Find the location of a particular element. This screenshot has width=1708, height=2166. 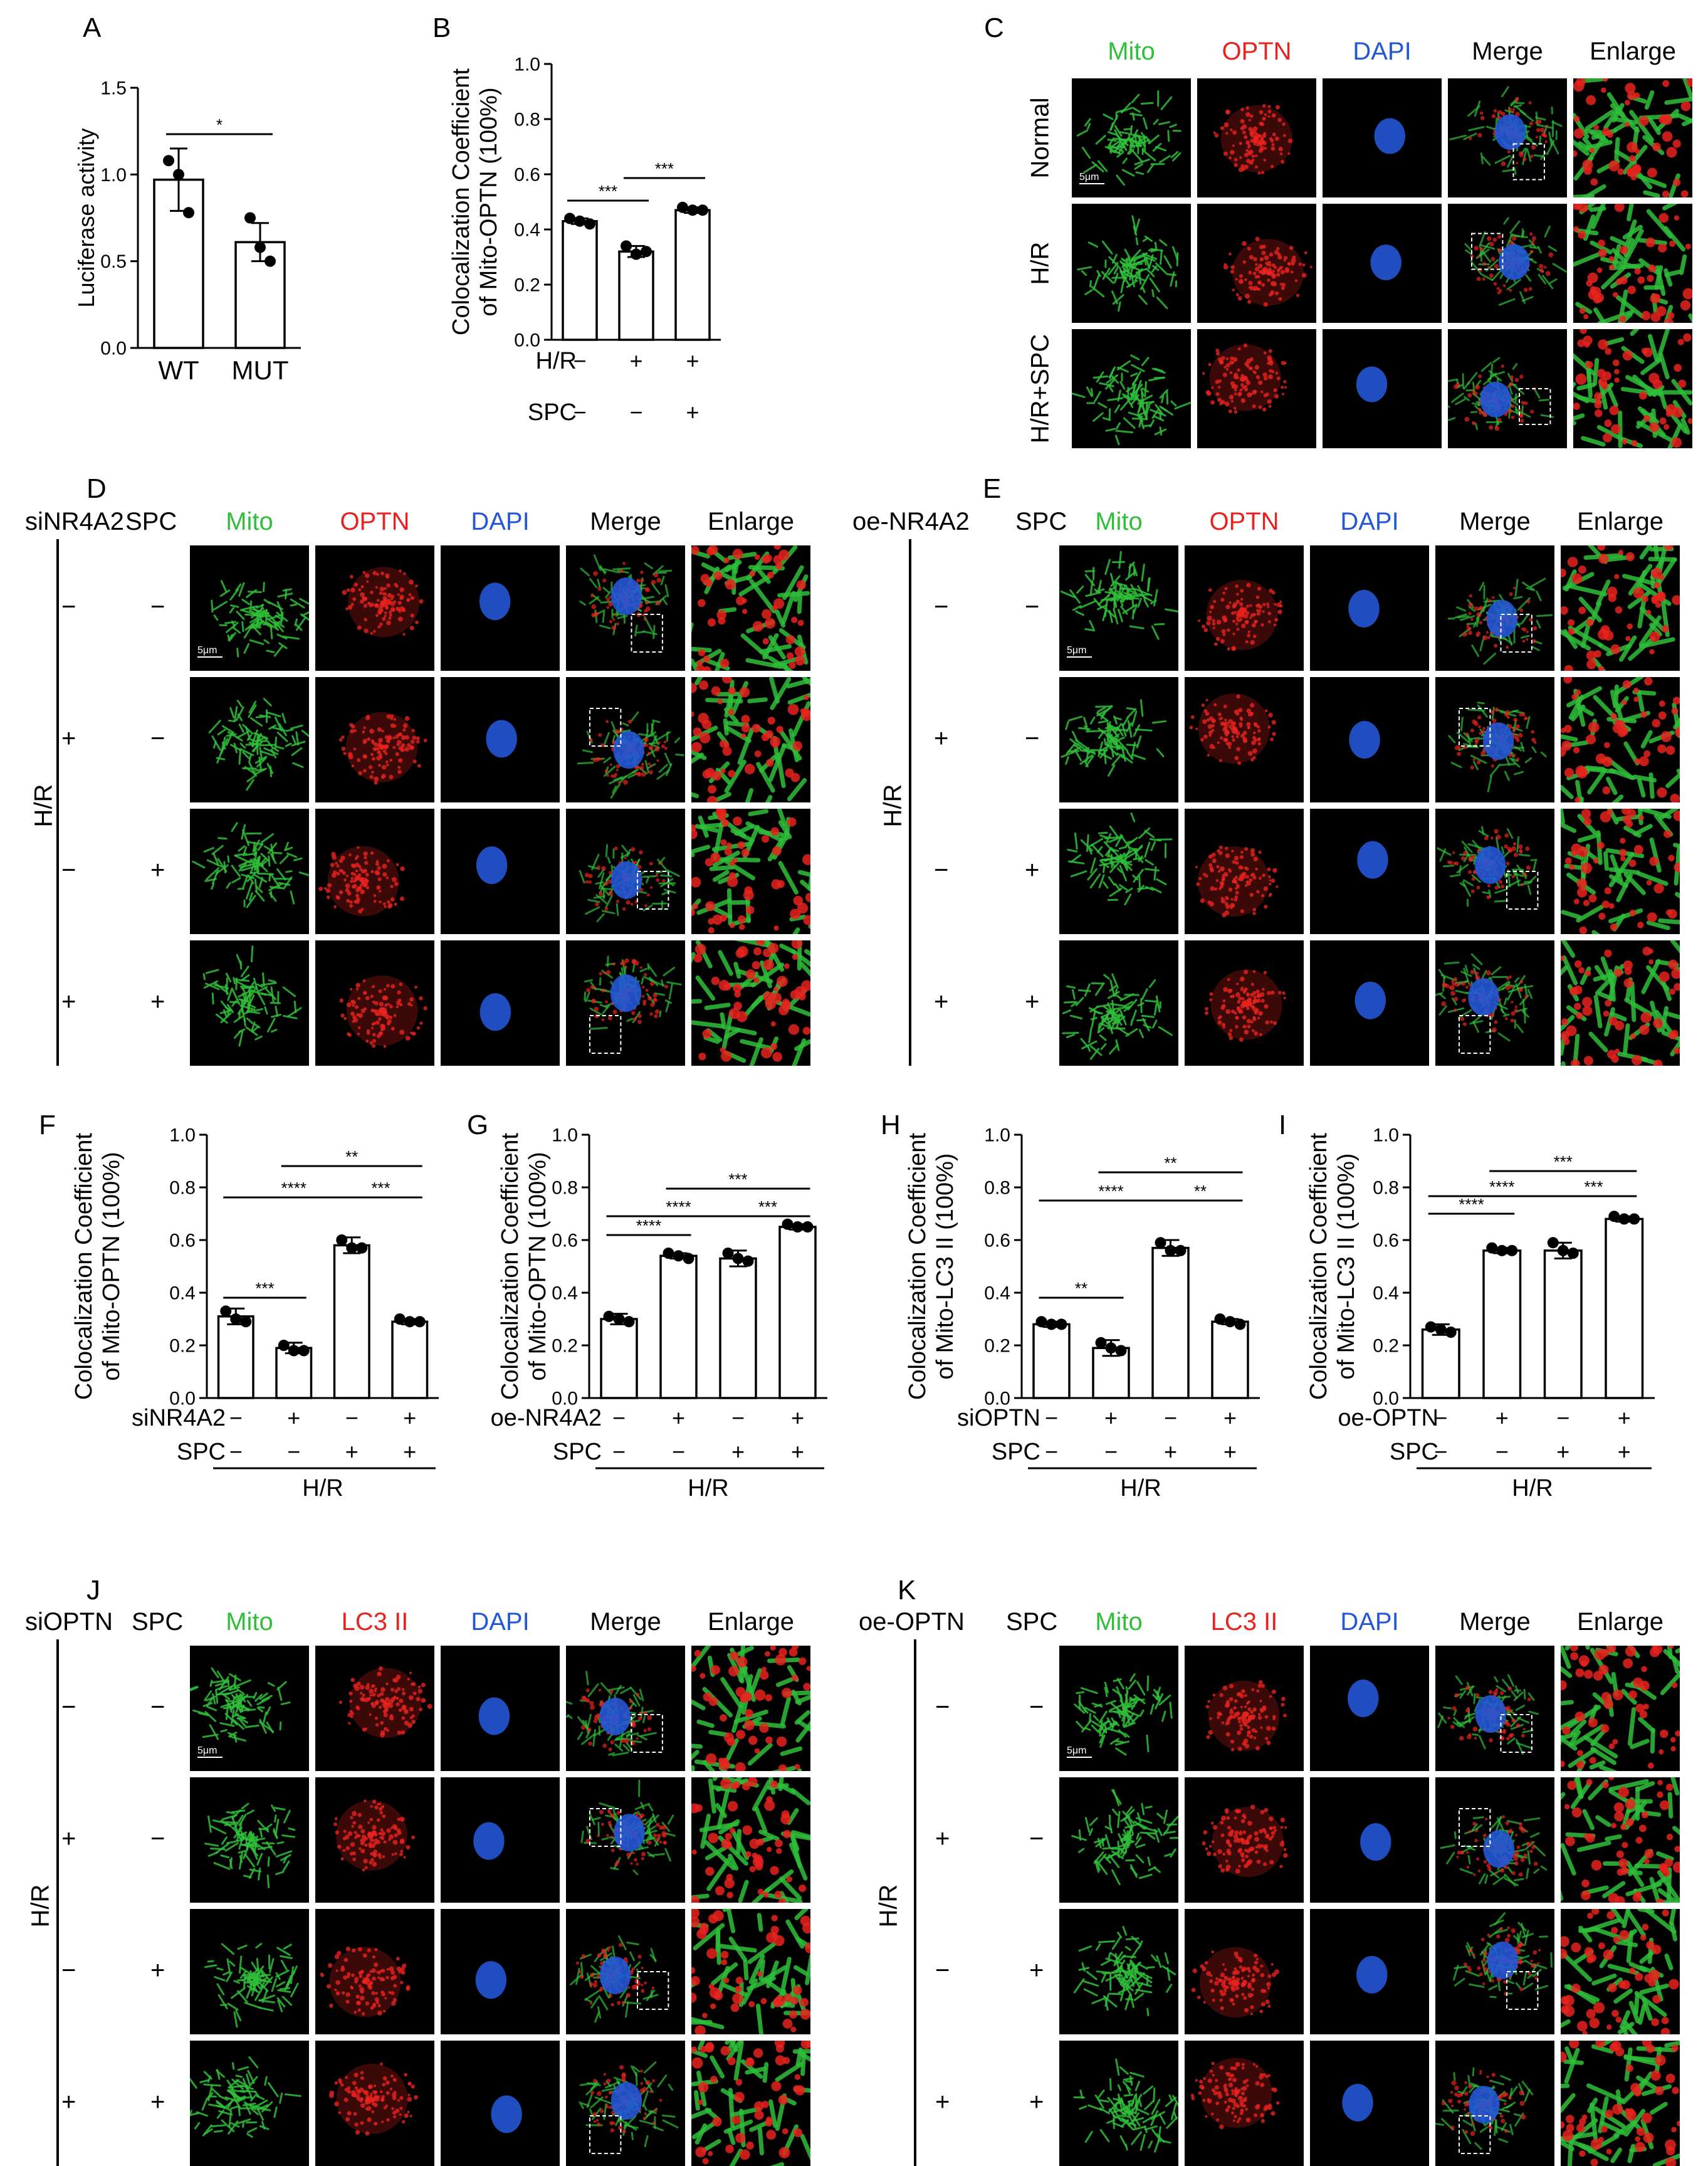

factor-label: siOPTN is located at coordinates (69, 1622).